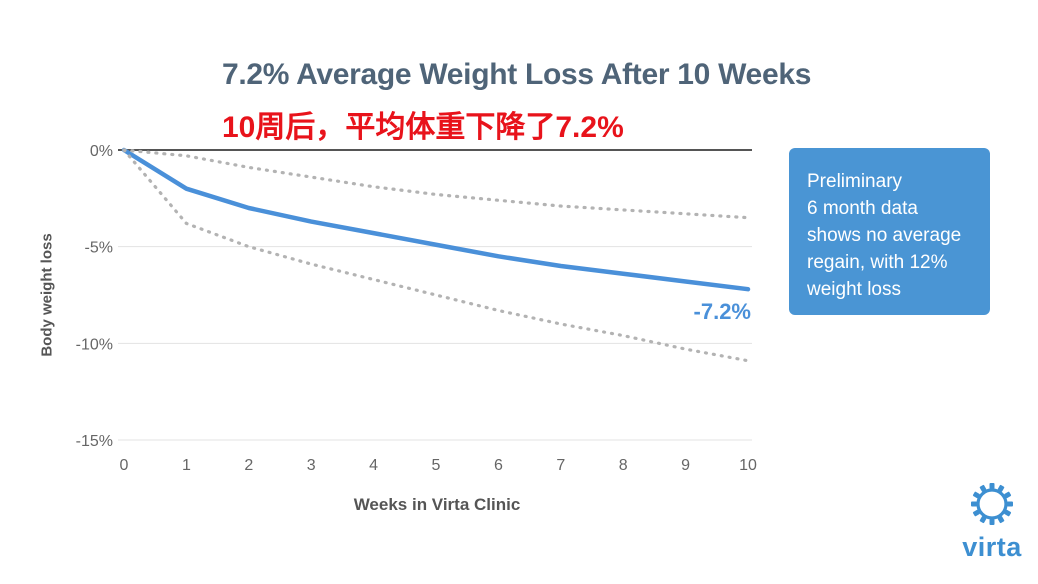  What do you see at coordinates (862, 208) in the screenshot?
I see `callout-line: 6 month data` at bounding box center [862, 208].